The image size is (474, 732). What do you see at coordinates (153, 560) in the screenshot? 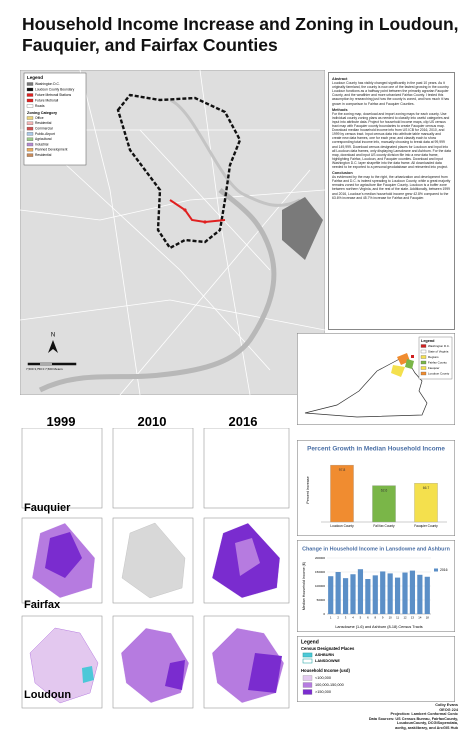
I see `fairfax-2010` at bounding box center [153, 560].